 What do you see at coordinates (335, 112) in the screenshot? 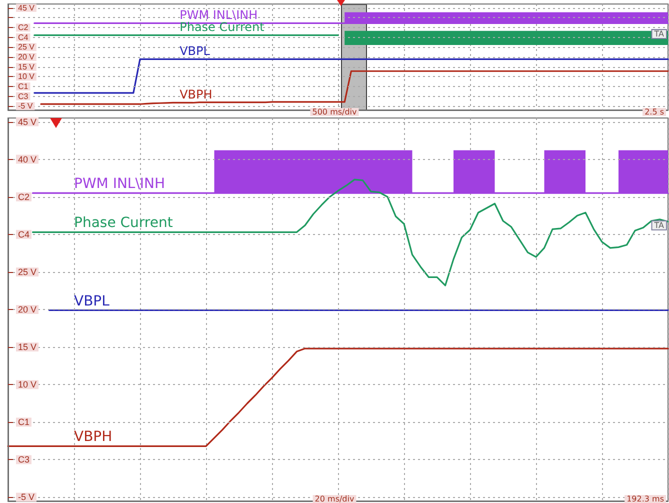
I see `annotation: 500 ms/div` at bounding box center [335, 112].